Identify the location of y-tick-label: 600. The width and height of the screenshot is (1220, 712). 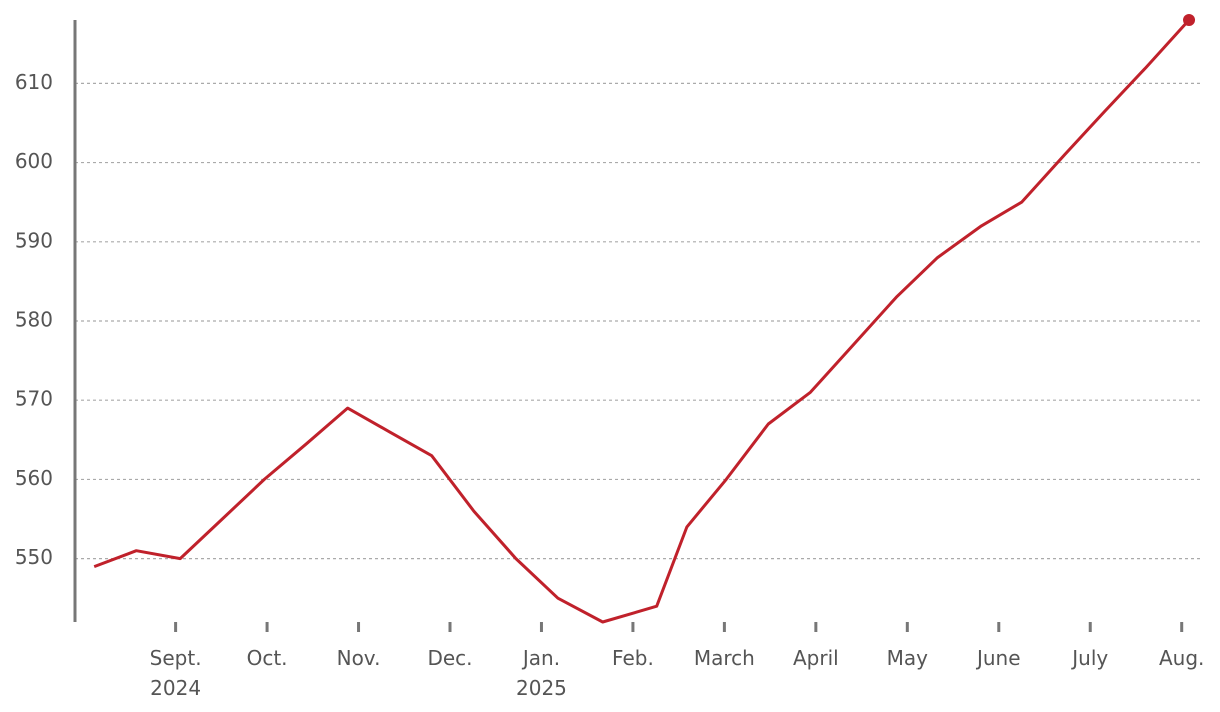
(34, 161).